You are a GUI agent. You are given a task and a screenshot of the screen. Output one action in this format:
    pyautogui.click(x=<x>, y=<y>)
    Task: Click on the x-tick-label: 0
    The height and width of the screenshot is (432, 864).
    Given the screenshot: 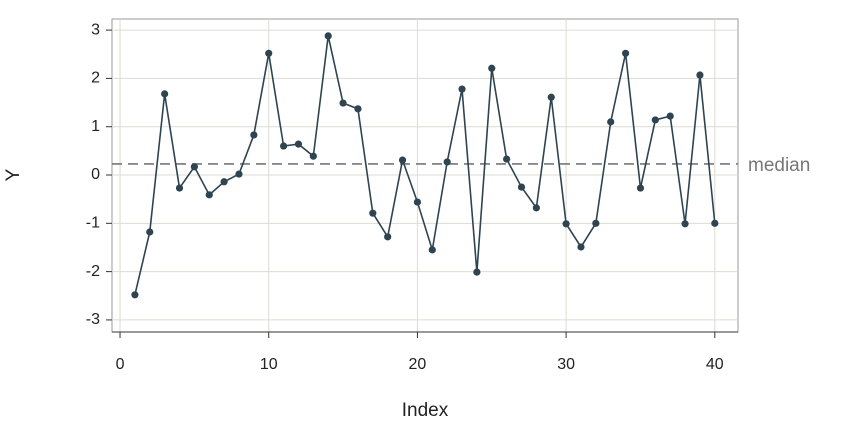 What is the action you would take?
    pyautogui.click(x=120, y=364)
    